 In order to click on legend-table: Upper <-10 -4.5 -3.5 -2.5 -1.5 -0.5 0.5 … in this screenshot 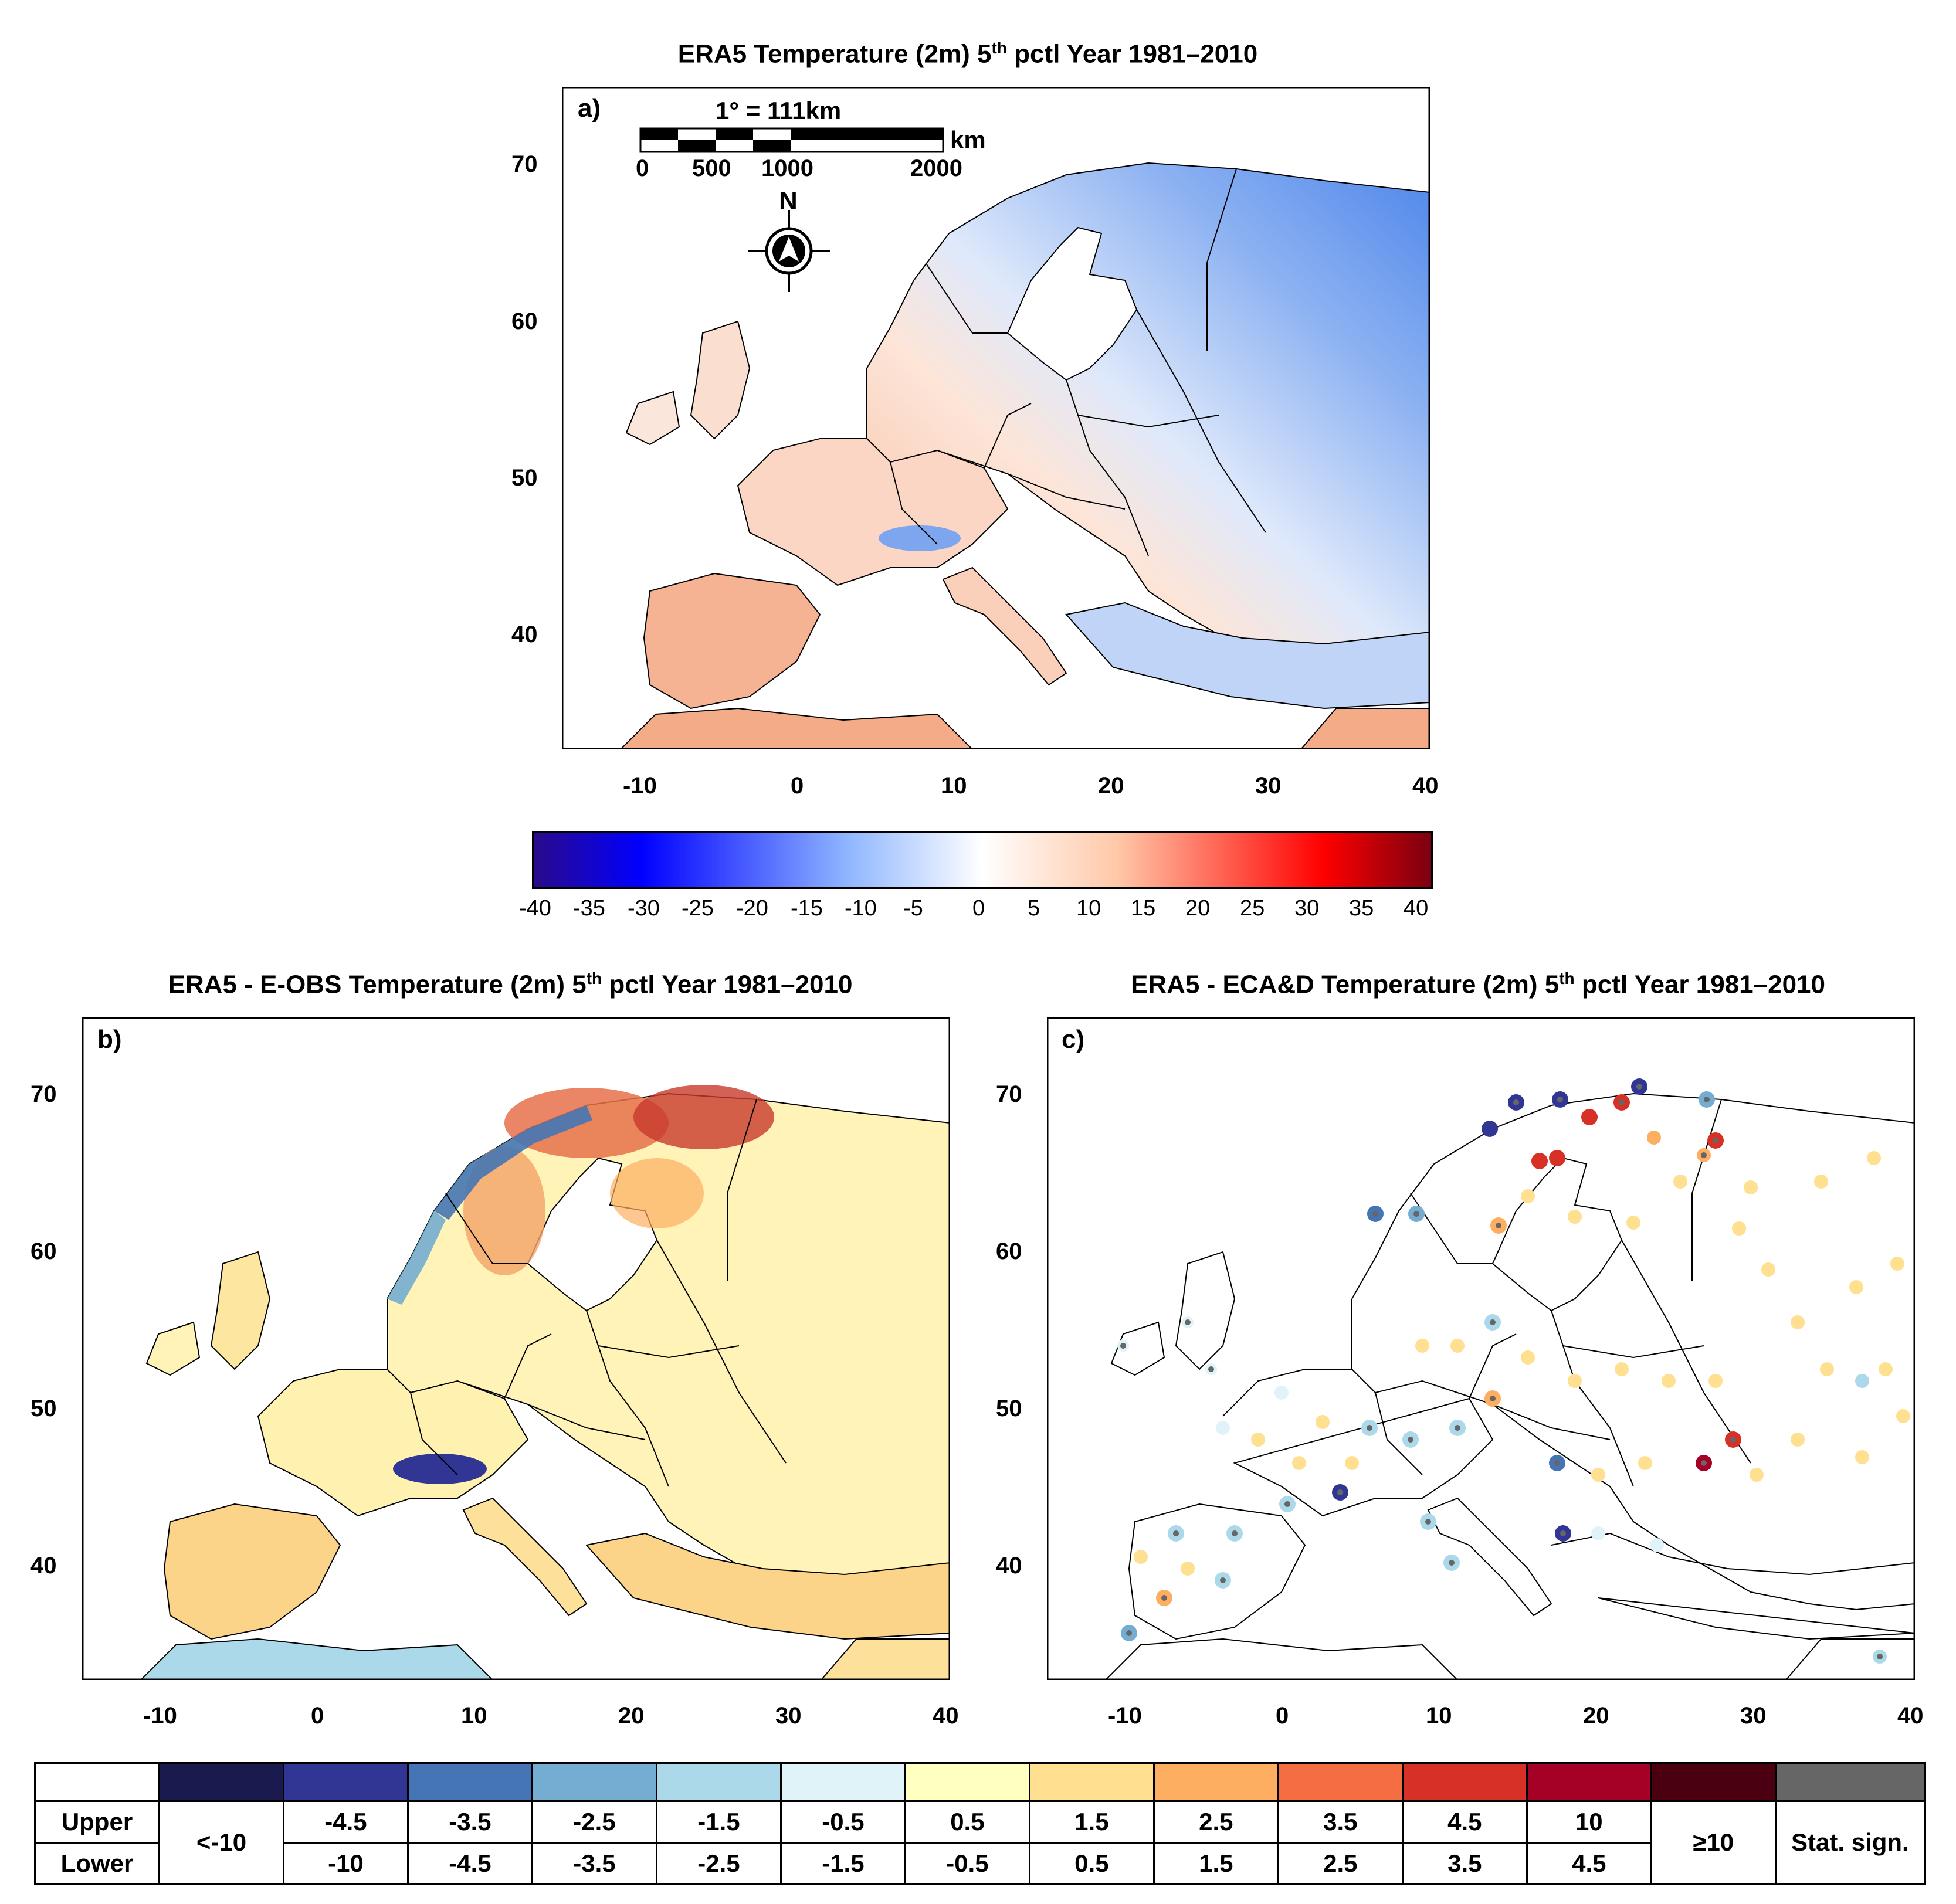, I will do `click(980, 1824)`.